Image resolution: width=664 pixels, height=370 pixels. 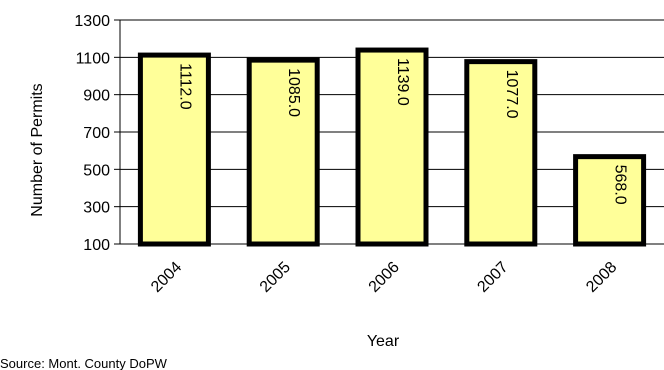 I want to click on bar-2006, so click(x=392, y=147).